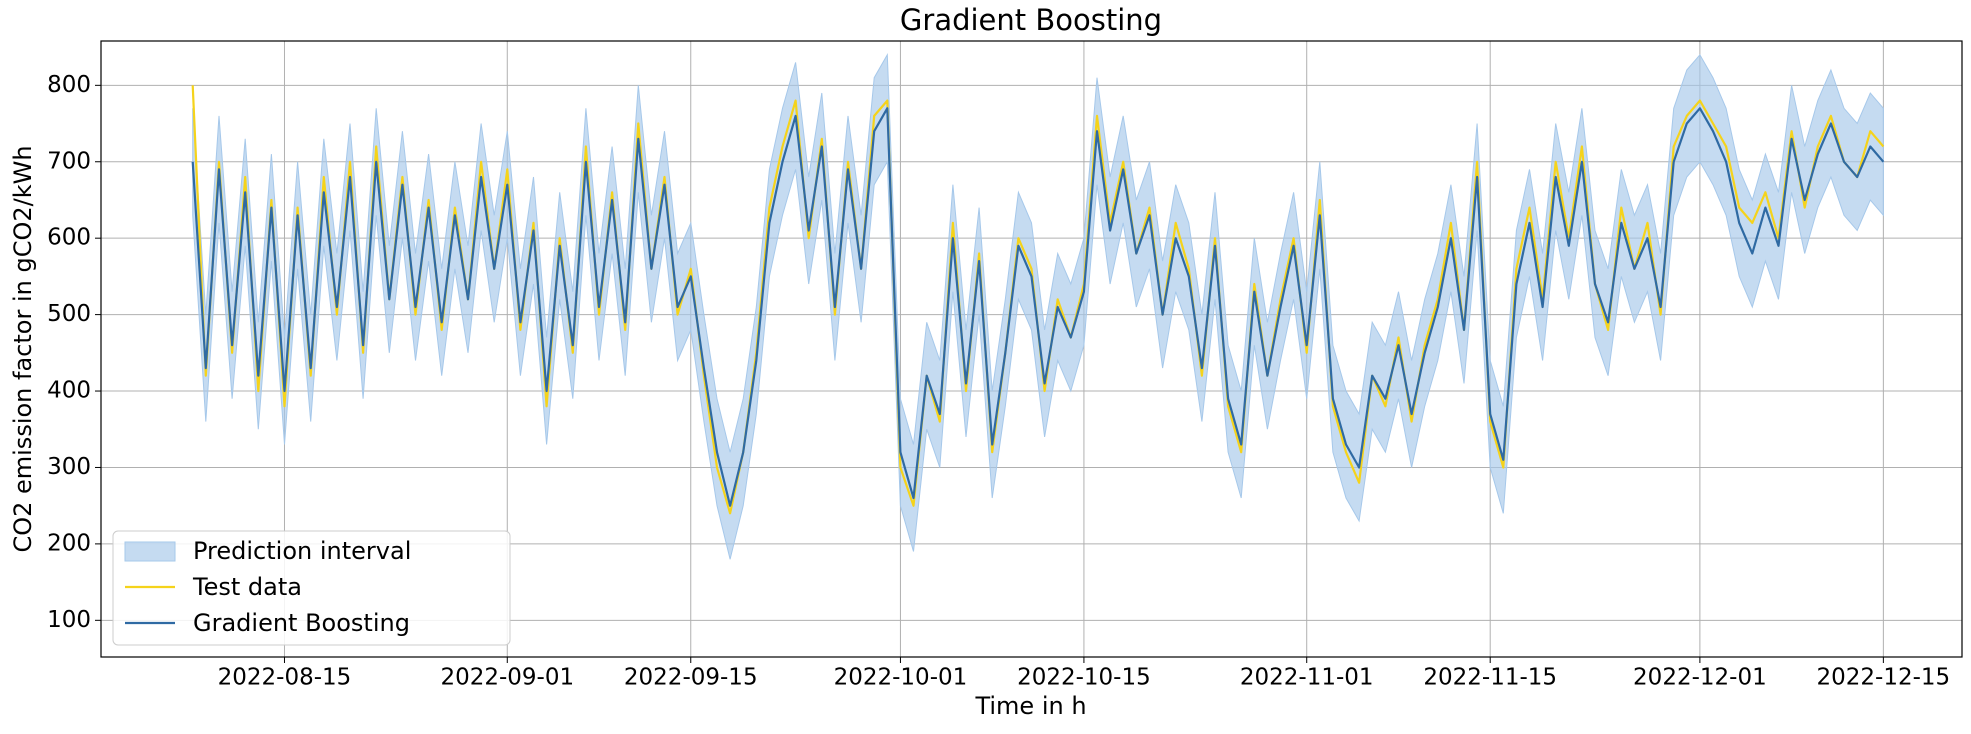  What do you see at coordinates (1884, 678) in the screenshot?
I see `x-tick-label: 2022-12-15` at bounding box center [1884, 678].